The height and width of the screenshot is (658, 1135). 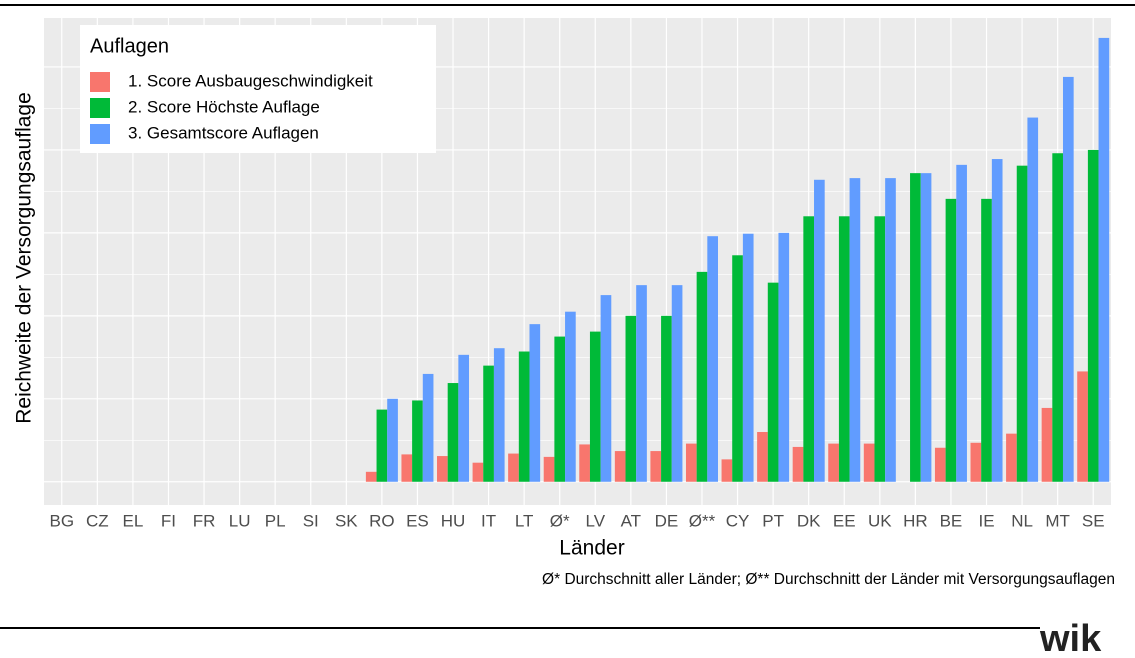 What do you see at coordinates (129, 46) in the screenshot?
I see `legend-title: Auflagen` at bounding box center [129, 46].